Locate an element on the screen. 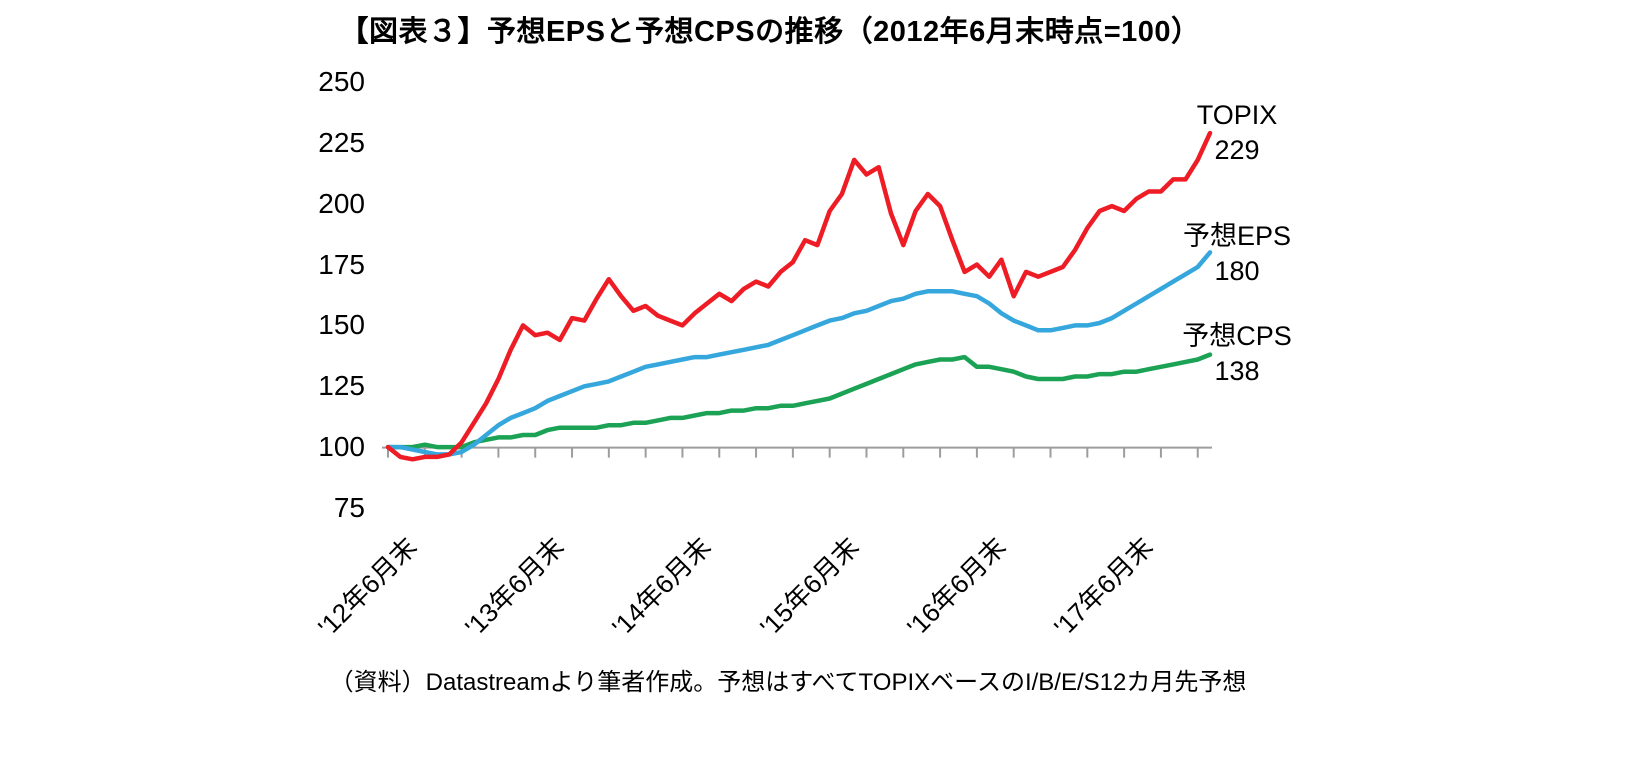 Image resolution: width=1631 pixels, height=765 pixels. series-name-topix: TOPIX is located at coordinates (1237, 115).